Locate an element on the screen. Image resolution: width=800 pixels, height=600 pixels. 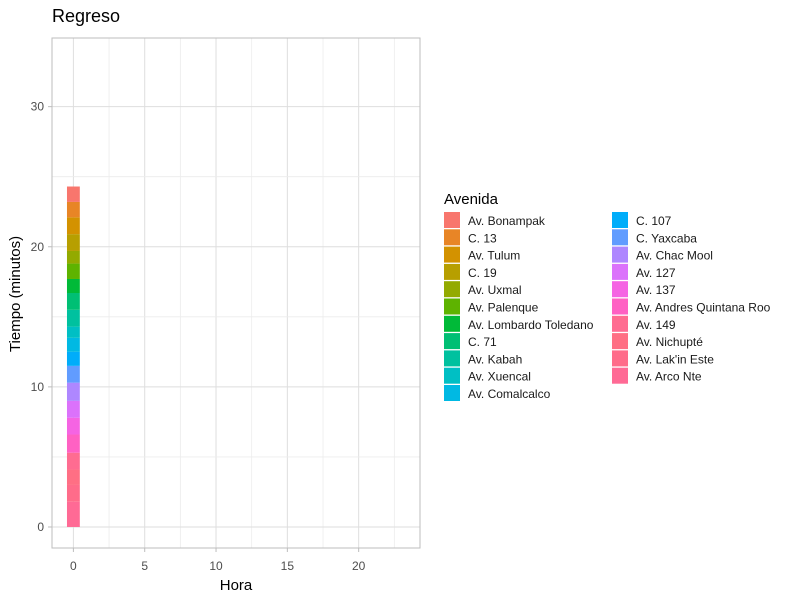
legend-label: Av. Tulum is located at coordinates (494, 256).